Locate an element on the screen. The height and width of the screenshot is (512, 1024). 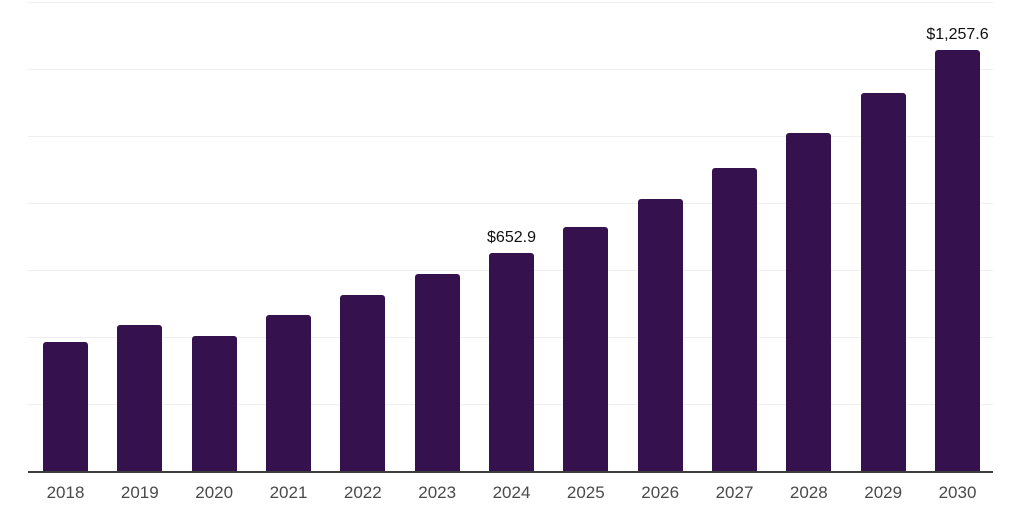
bar-2023 is located at coordinates (437, 373).